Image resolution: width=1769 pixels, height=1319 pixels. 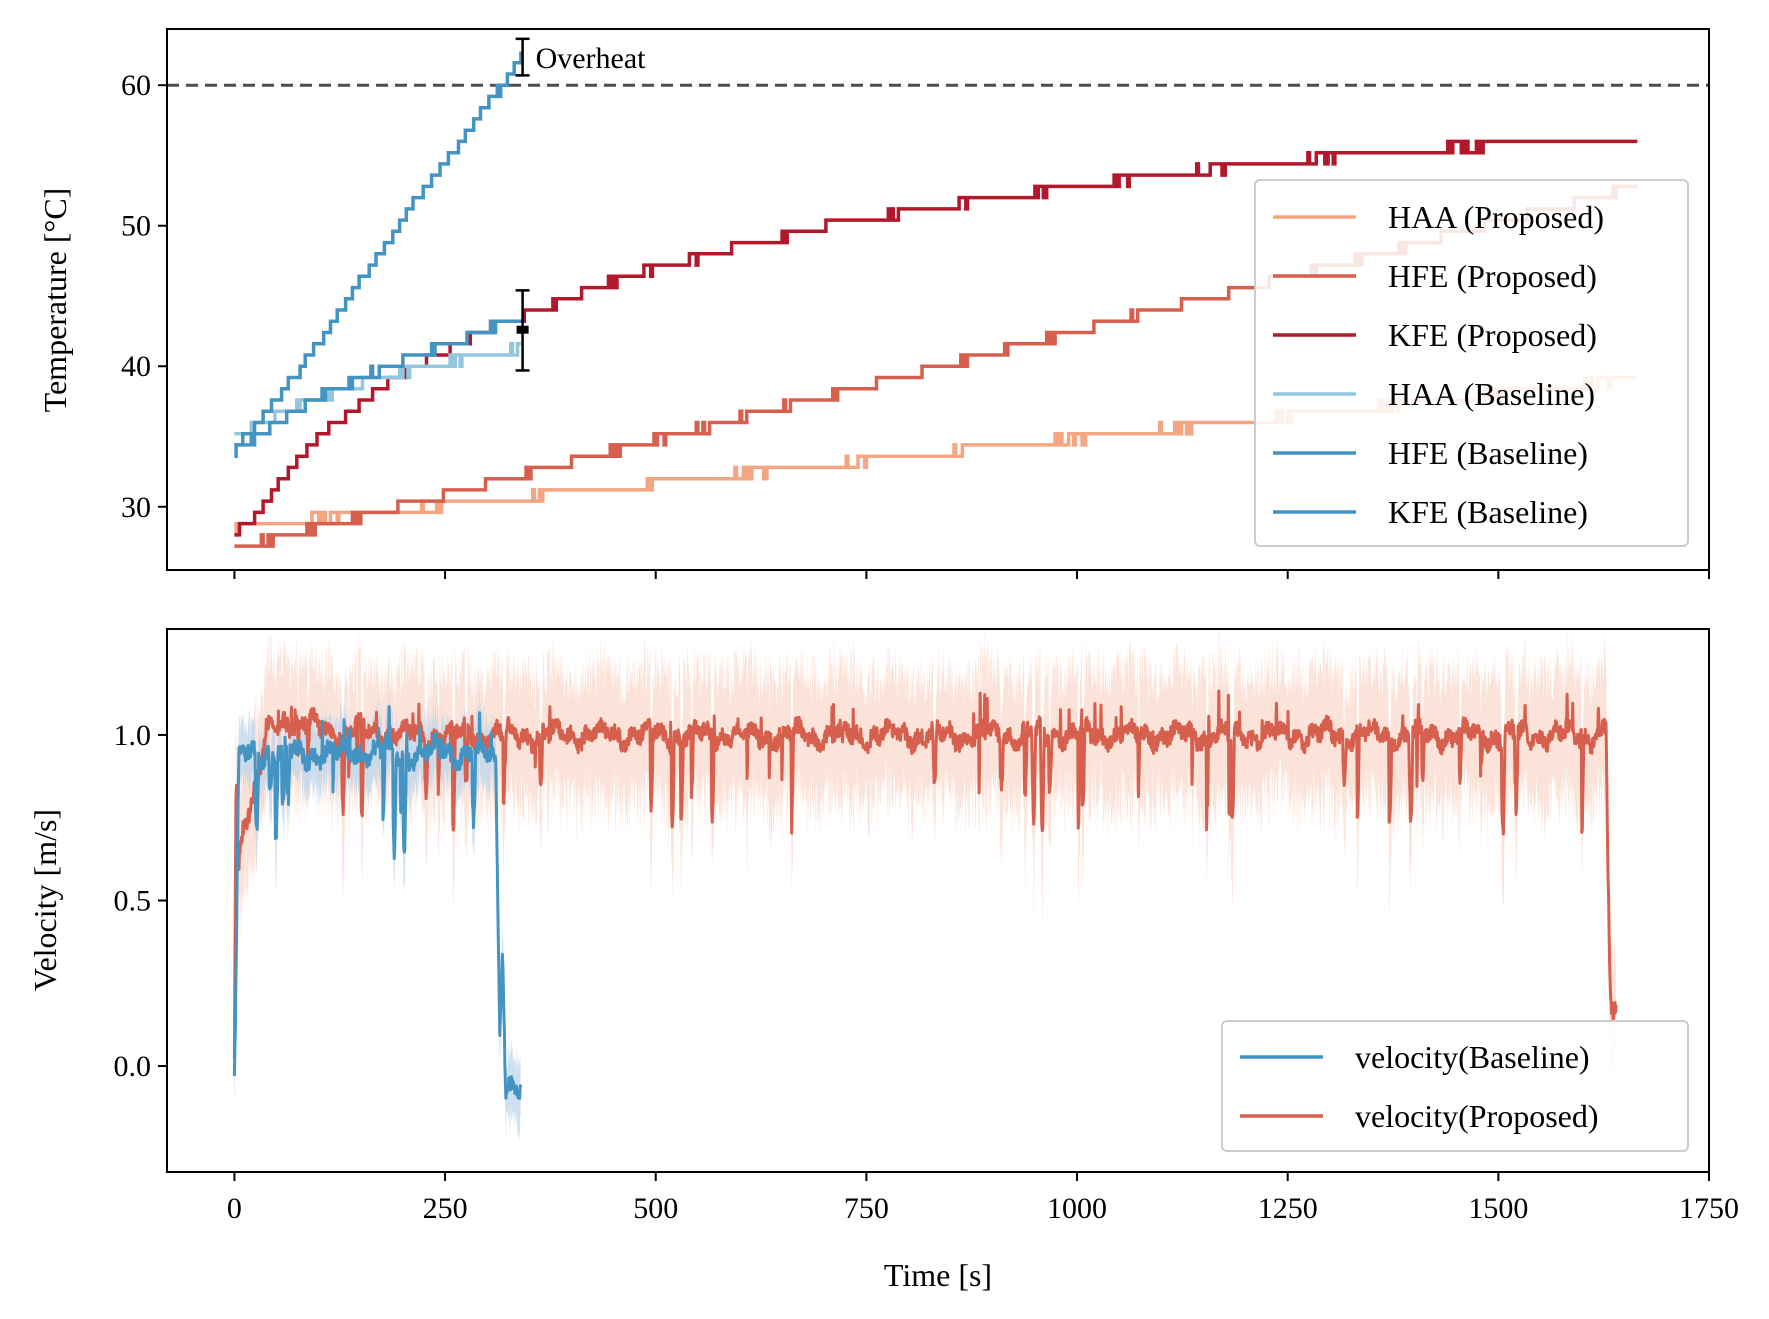 What do you see at coordinates (55, 300) in the screenshot?
I see `temperature-y-axis-label: Temperature [°C]` at bounding box center [55, 300].